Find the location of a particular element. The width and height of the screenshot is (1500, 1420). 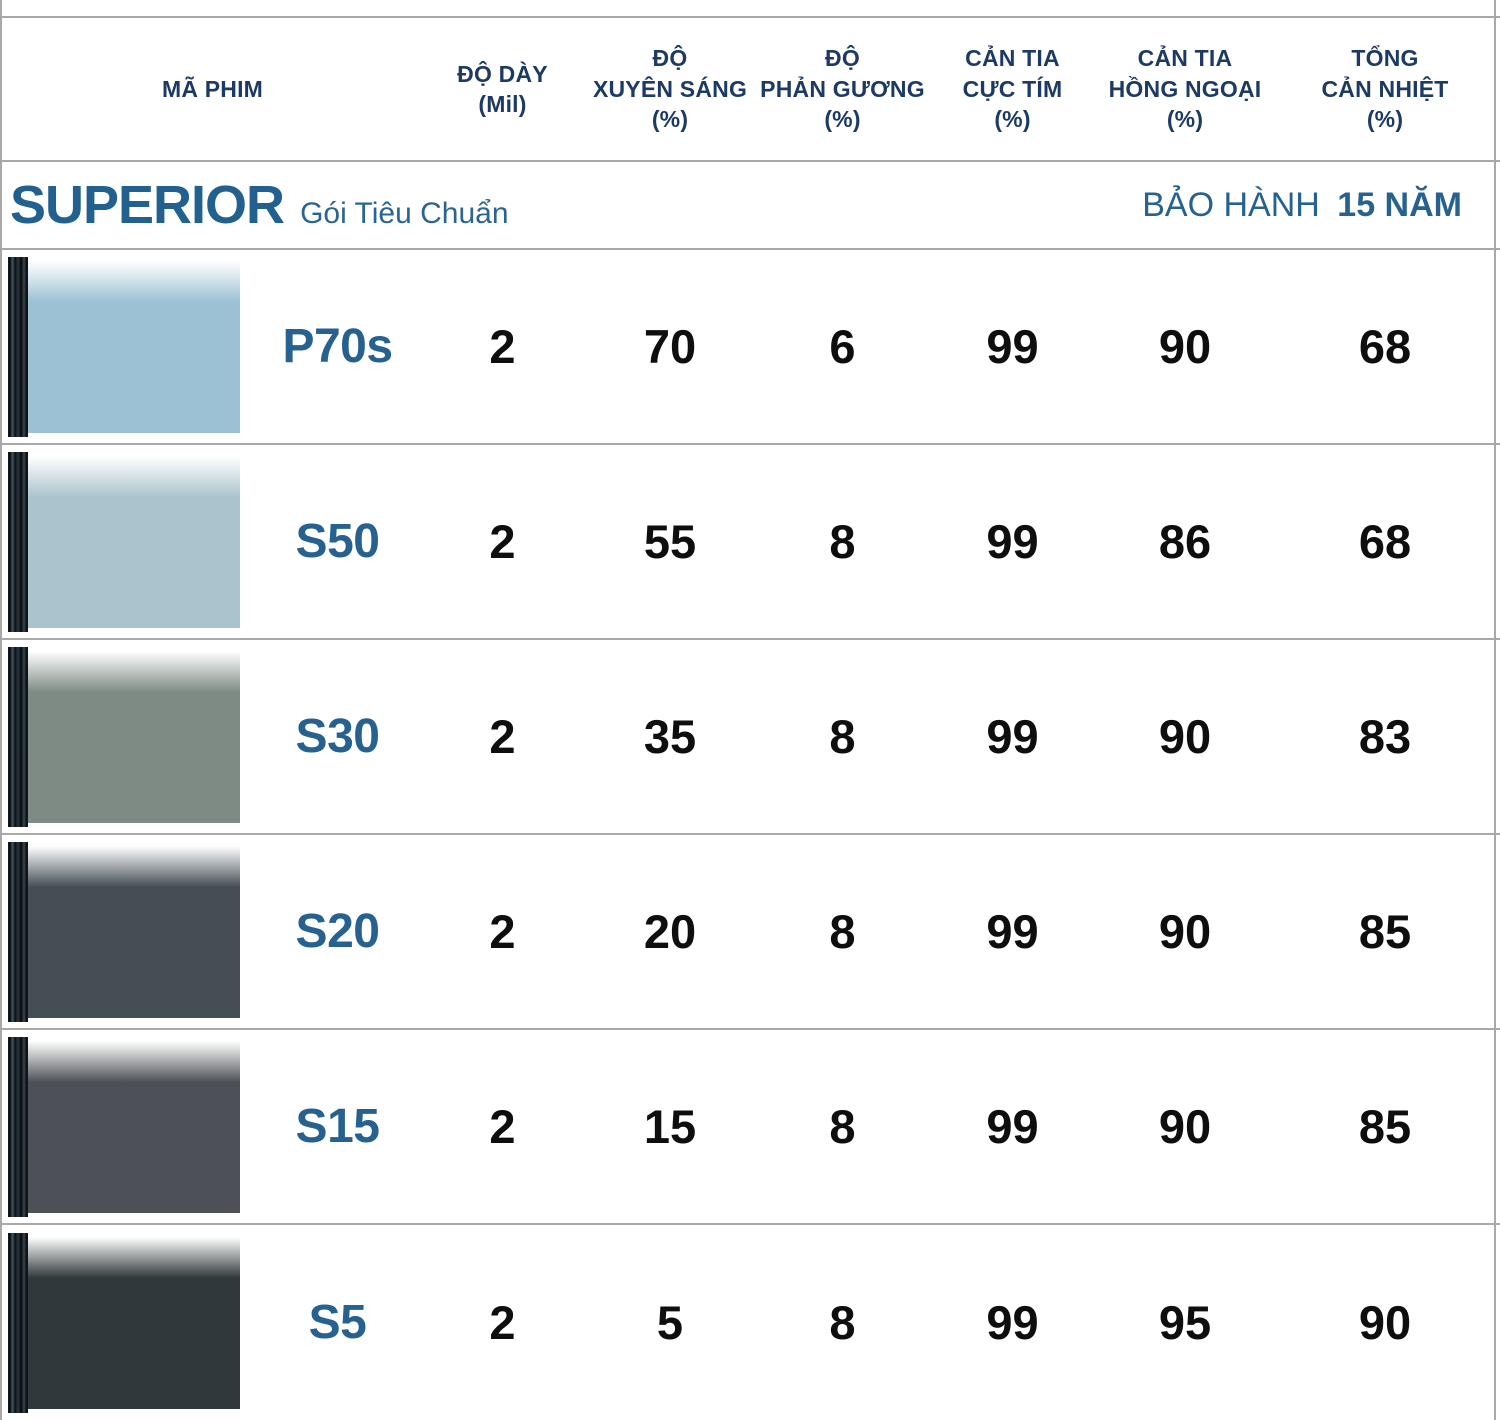

film-code: S15 is located at coordinates (337, 1126).